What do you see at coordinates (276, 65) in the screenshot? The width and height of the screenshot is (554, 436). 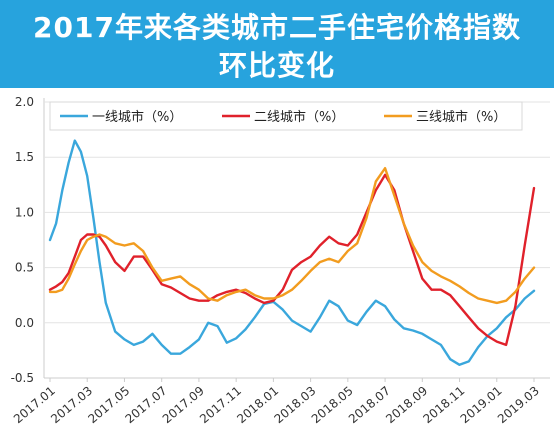 I see `chart-title-line-2: 环比变化` at bounding box center [276, 65].